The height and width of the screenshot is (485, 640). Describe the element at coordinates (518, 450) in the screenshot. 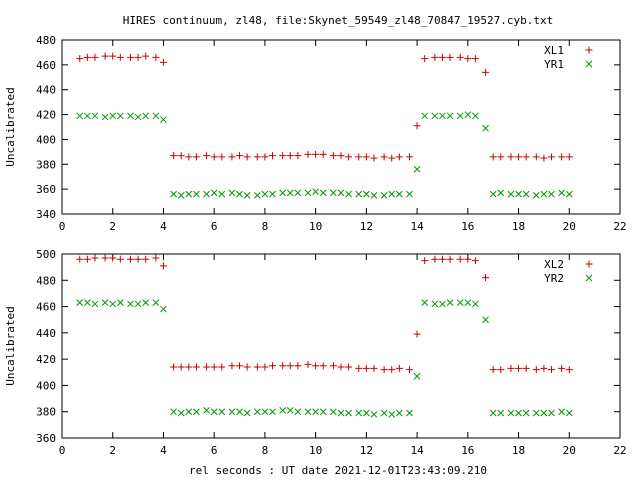

I see `x-tick-label: 18` at that location.